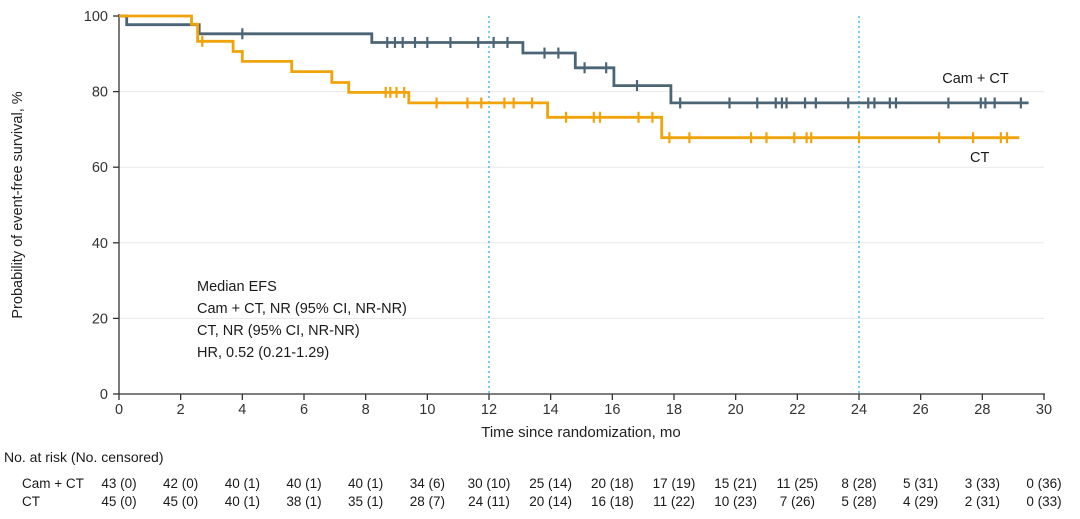 This screenshot has height=519, width=1080. What do you see at coordinates (551, 501) in the screenshot?
I see `risk-value-ct-month-14: 20 (14)` at bounding box center [551, 501].